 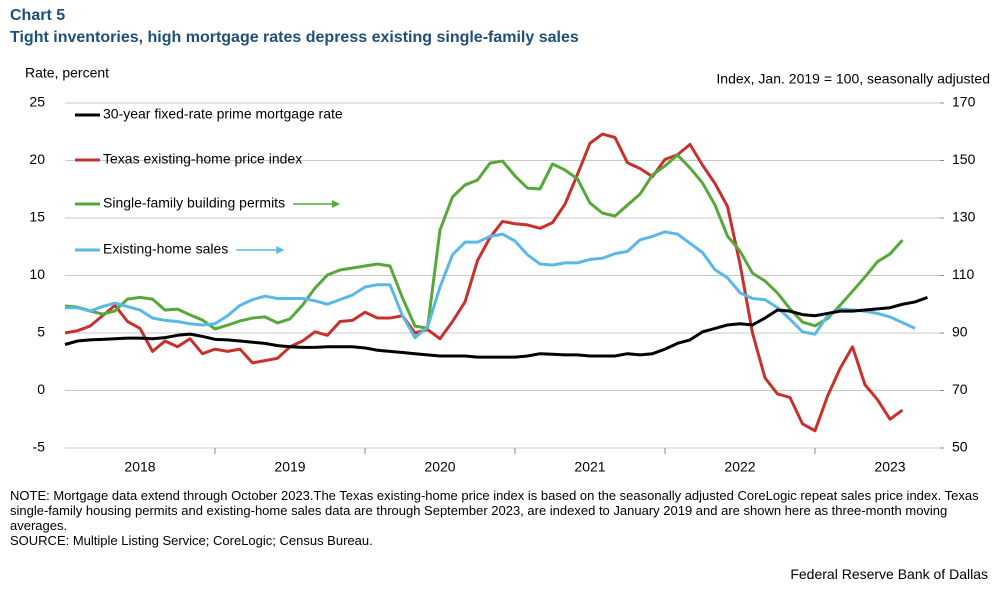 I want to click on legend-label: 30-year fixed-rate prime mortgage rate, so click(x=223, y=114).